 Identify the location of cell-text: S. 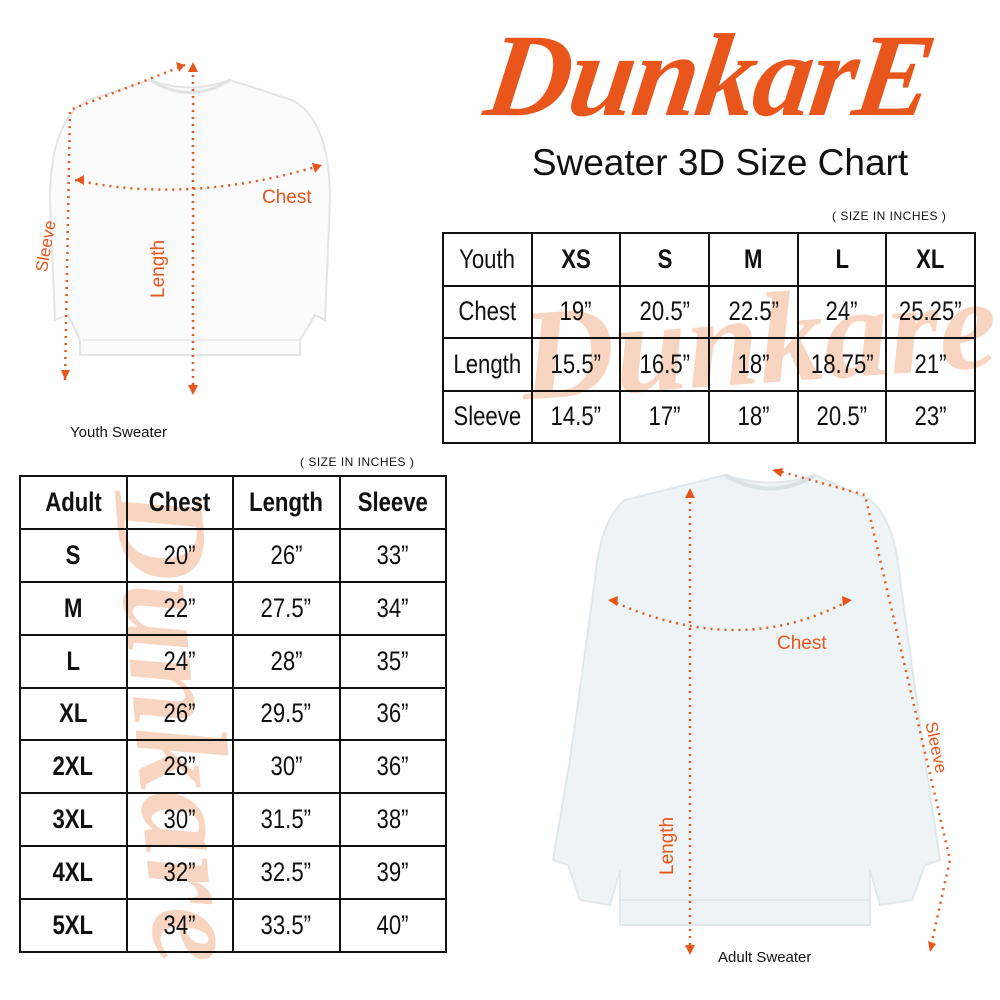
(665, 258).